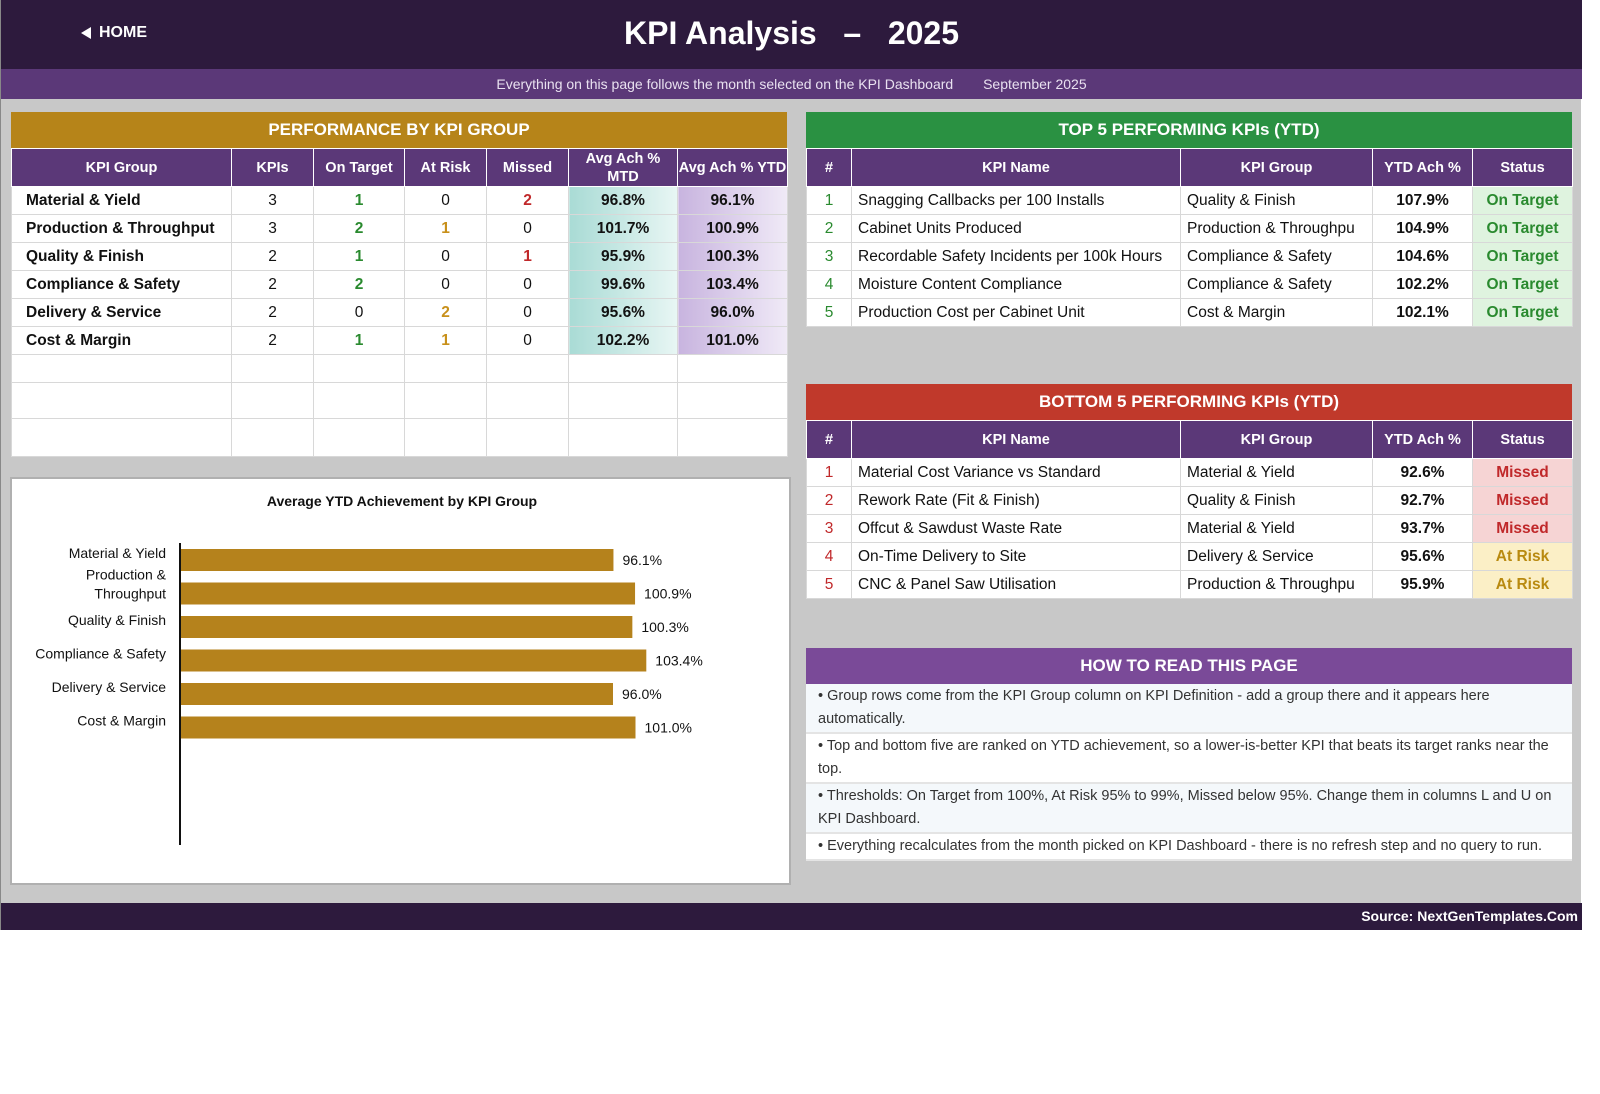 Image resolution: width=1600 pixels, height=1094 pixels. What do you see at coordinates (642, 694) in the screenshot?
I see `chart-data-label: 96.0%` at bounding box center [642, 694].